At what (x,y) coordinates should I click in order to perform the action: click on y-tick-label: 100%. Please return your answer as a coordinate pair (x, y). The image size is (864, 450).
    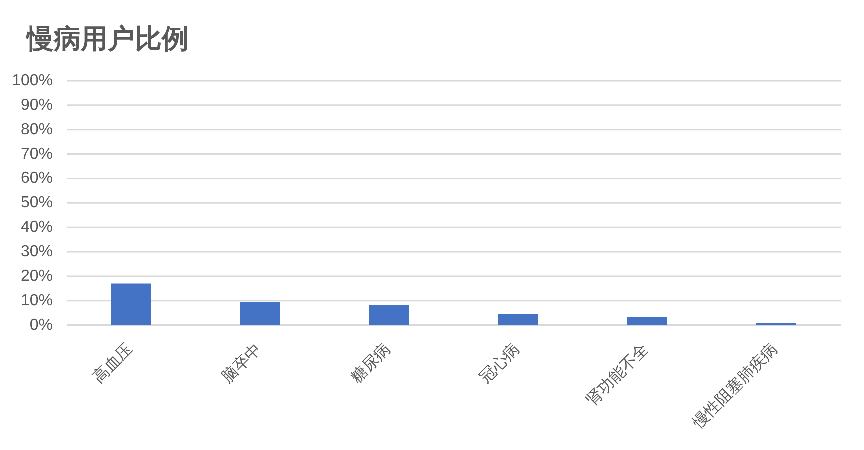
    Looking at the image, I should click on (32, 81).